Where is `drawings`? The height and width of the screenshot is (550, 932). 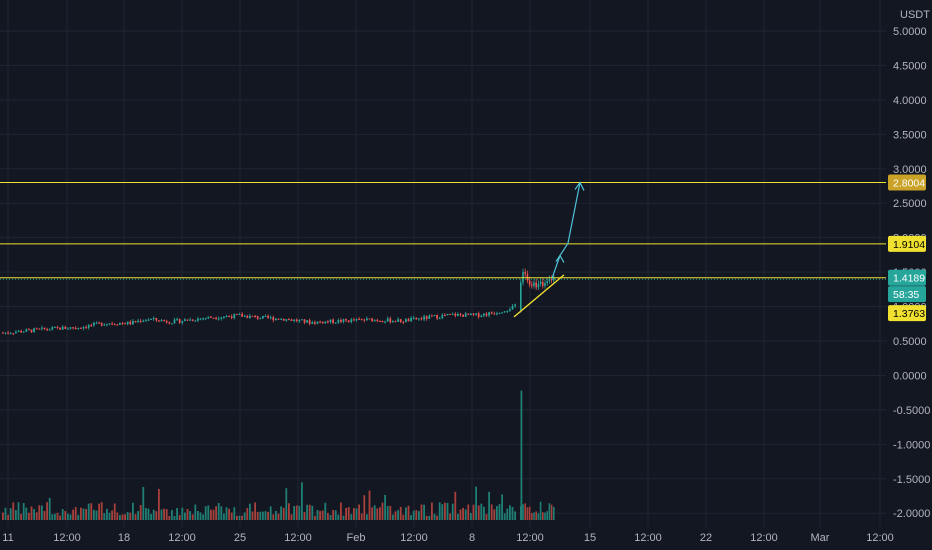
drawings is located at coordinates (549, 249).